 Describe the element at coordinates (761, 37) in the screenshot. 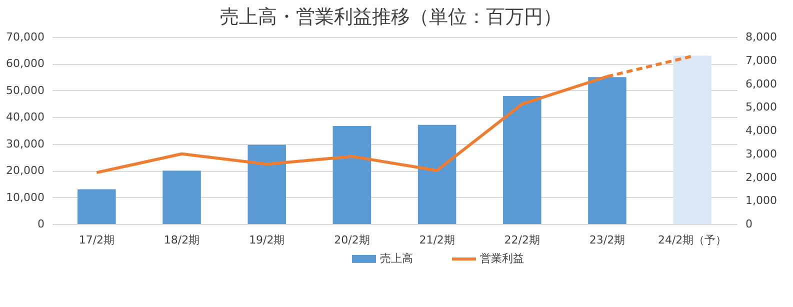

I see `y2-tick-label: 8,000` at that location.